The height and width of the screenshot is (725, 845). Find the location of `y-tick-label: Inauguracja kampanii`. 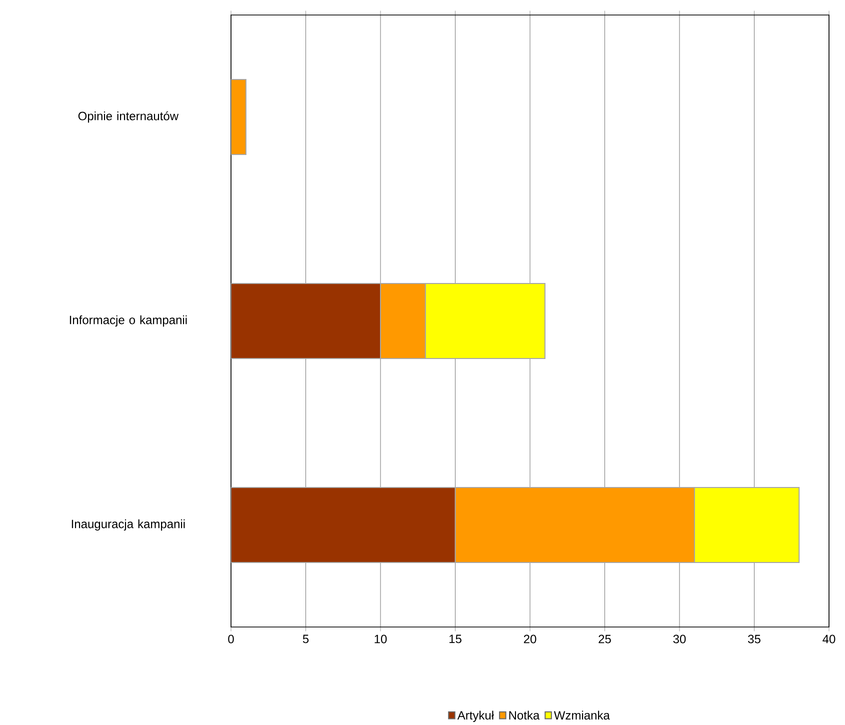

y-tick-label: Inauguracja kampanii is located at coordinates (128, 525).